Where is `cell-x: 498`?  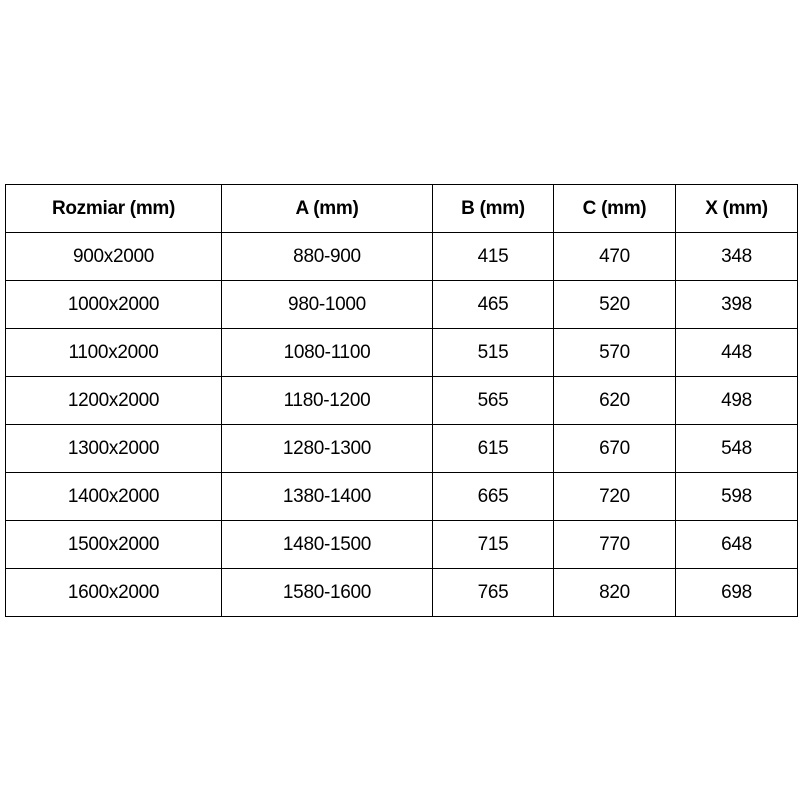
cell-x: 498 is located at coordinates (736, 400).